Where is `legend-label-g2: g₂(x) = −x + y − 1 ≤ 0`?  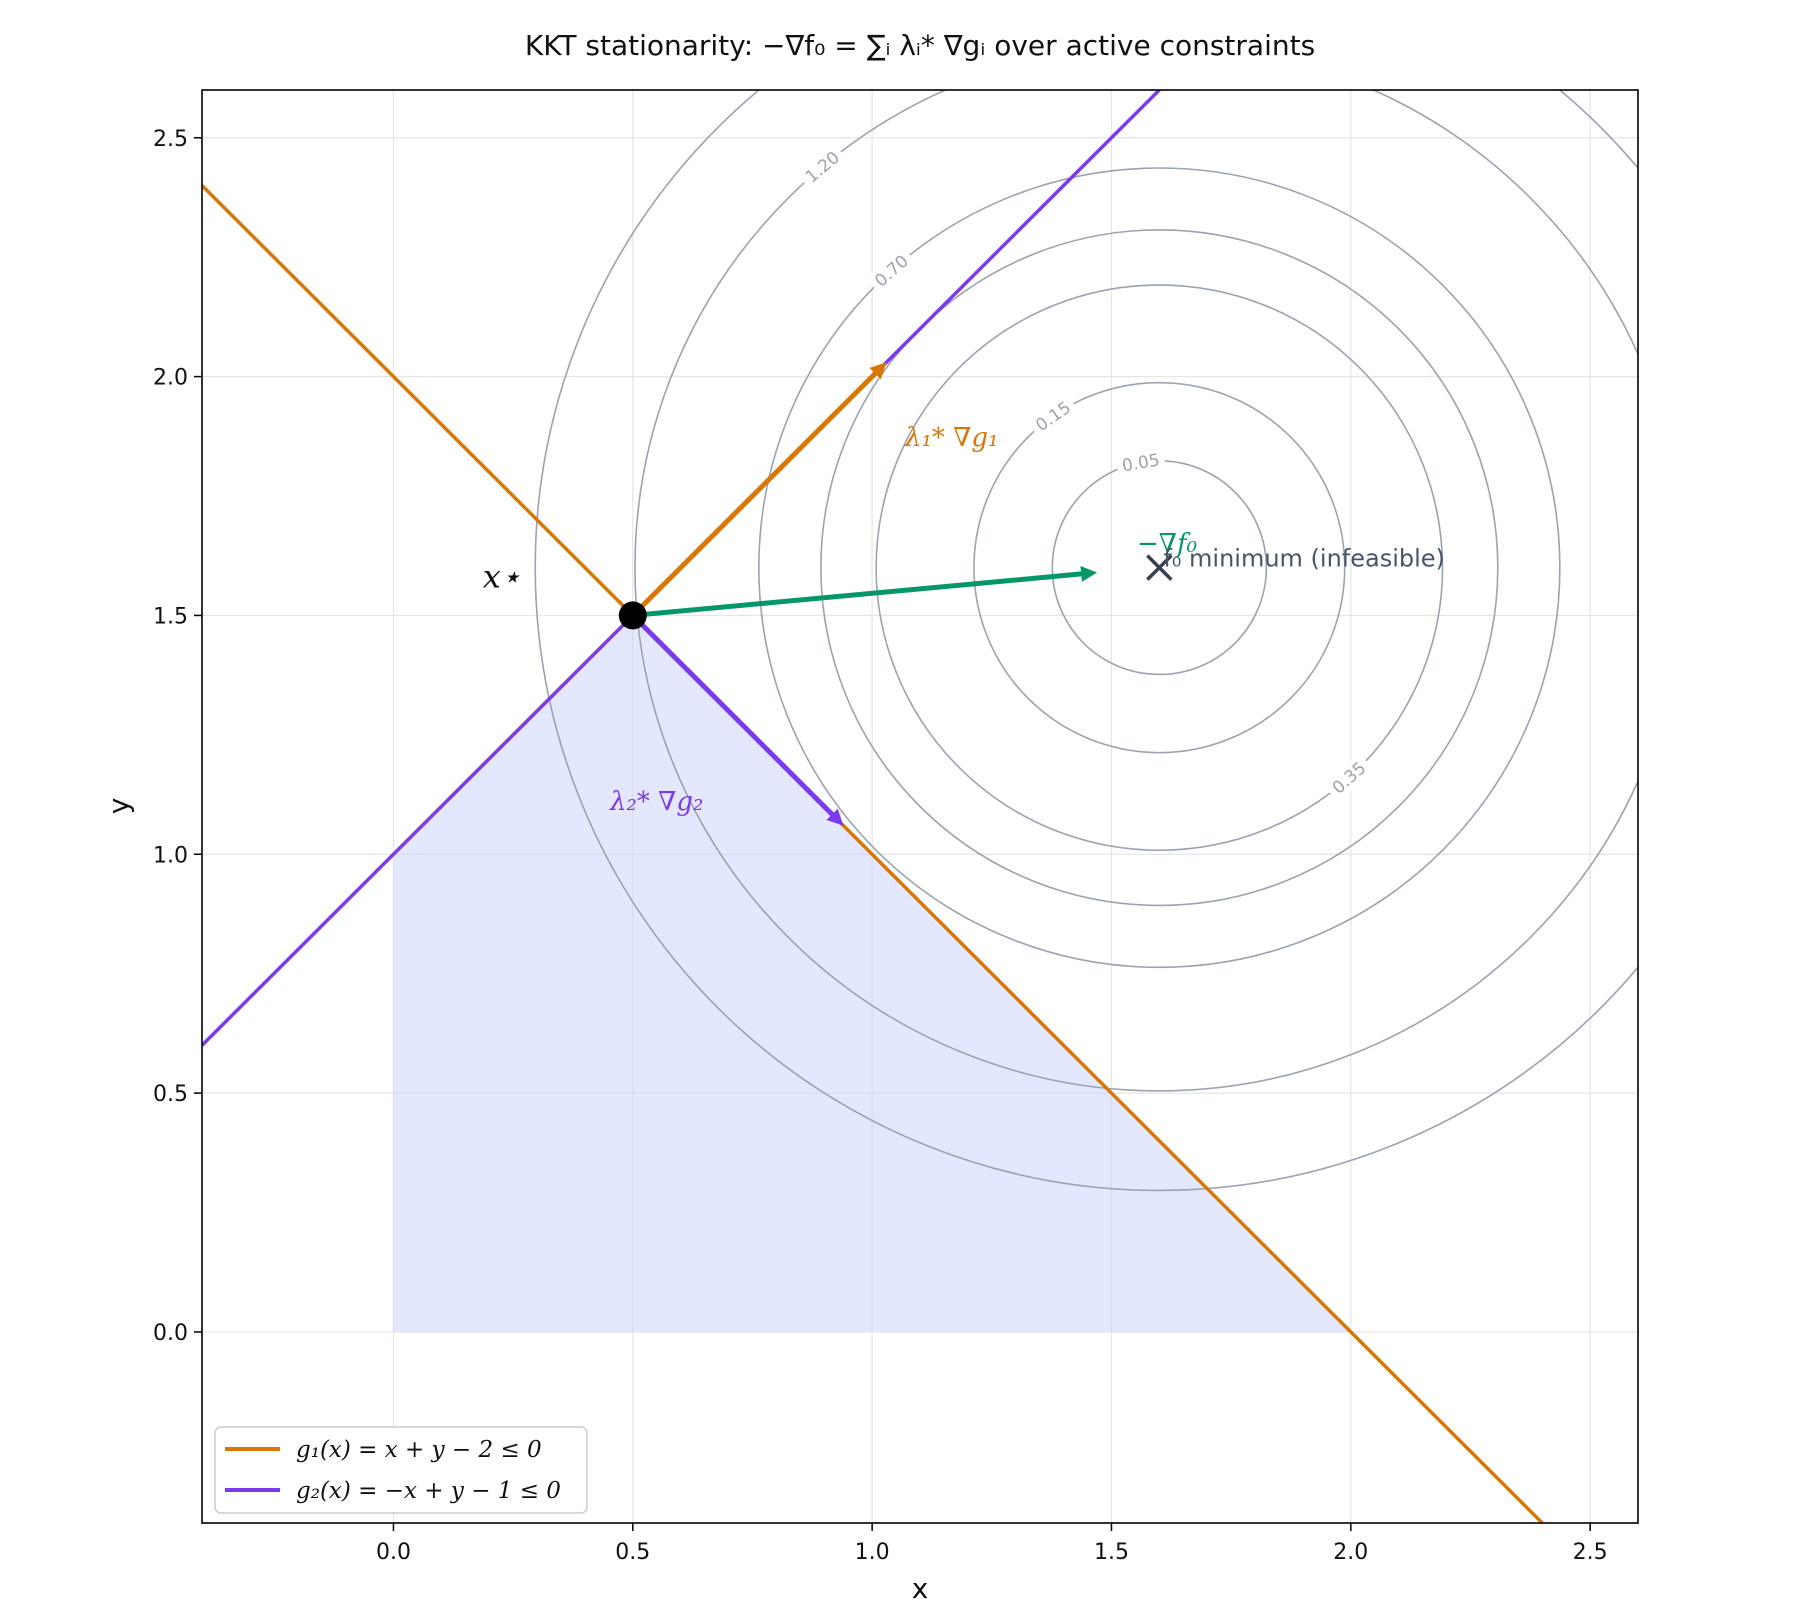 legend-label-g2: g₂(x) = −x + y − 1 ≤ 0 is located at coordinates (428, 1491).